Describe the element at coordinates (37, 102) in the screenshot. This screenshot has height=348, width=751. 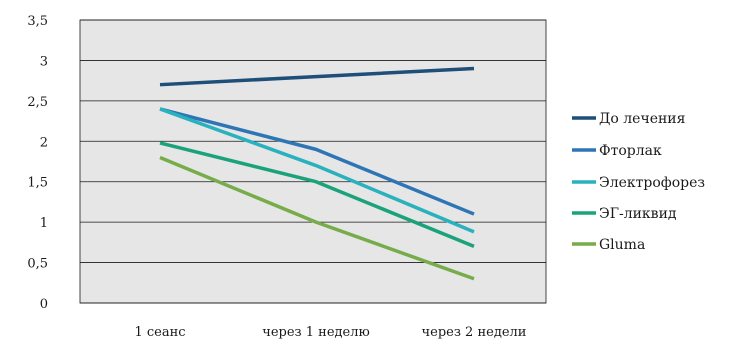
I see `y-tick-label: 2,5` at that location.